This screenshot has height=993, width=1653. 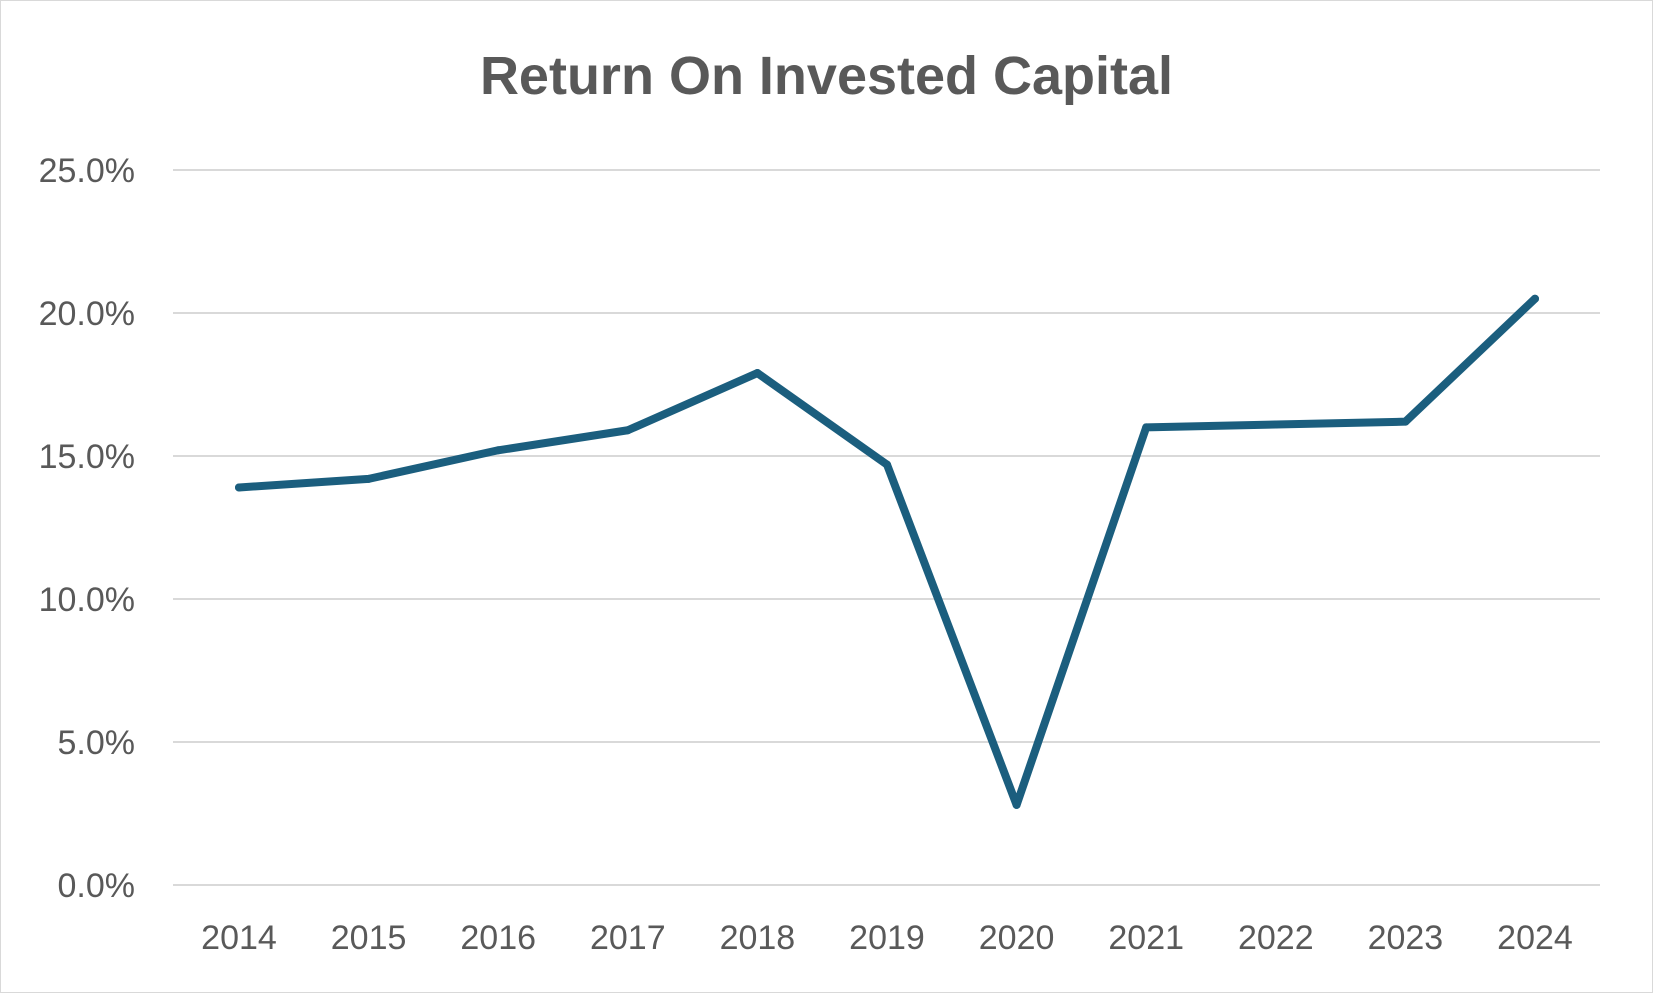 What do you see at coordinates (87, 171) in the screenshot?
I see `y-tick-label: 25.0%` at bounding box center [87, 171].